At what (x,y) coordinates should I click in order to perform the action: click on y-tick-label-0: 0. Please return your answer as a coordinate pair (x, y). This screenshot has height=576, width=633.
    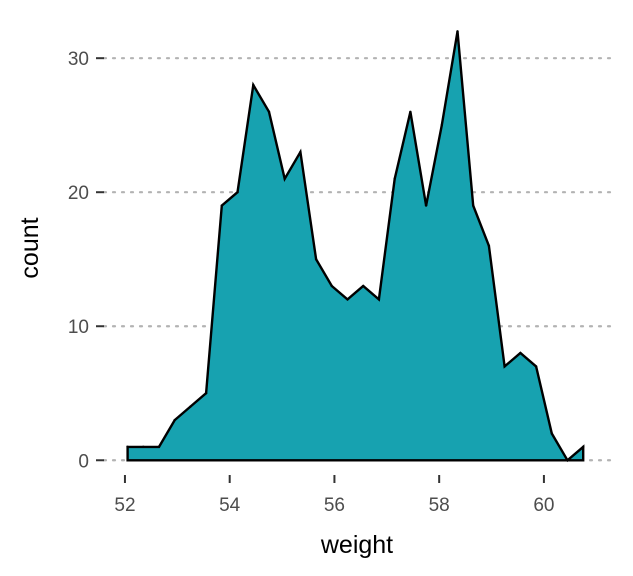
    Looking at the image, I should click on (83, 461).